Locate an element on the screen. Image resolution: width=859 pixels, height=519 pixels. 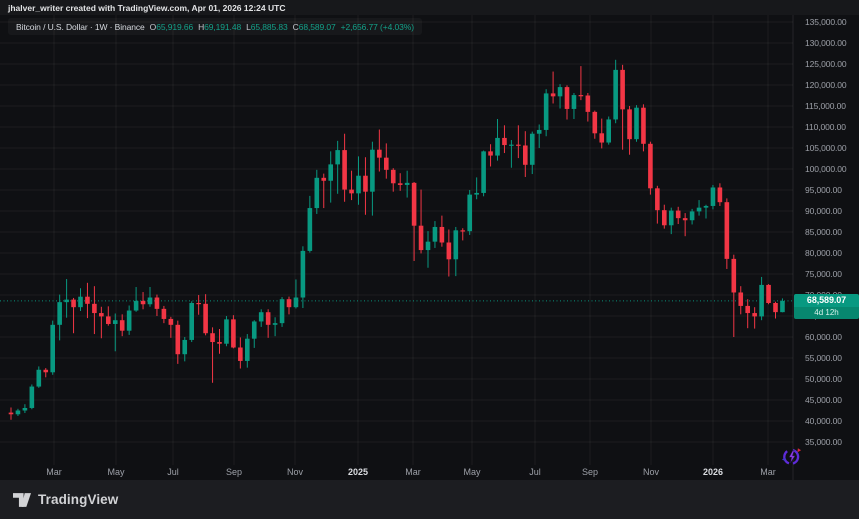
change-value: +2,656.77 (+4.03%) is located at coordinates (377, 26).